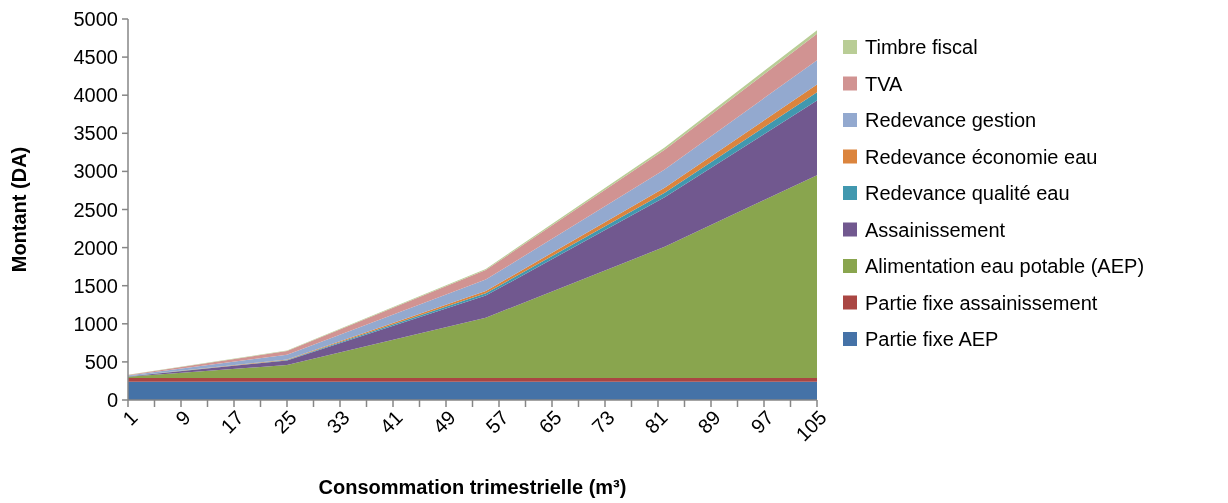 The width and height of the screenshot is (1228, 503). What do you see at coordinates (112, 400) in the screenshot?
I see `y-tick-label: 0` at bounding box center [112, 400].